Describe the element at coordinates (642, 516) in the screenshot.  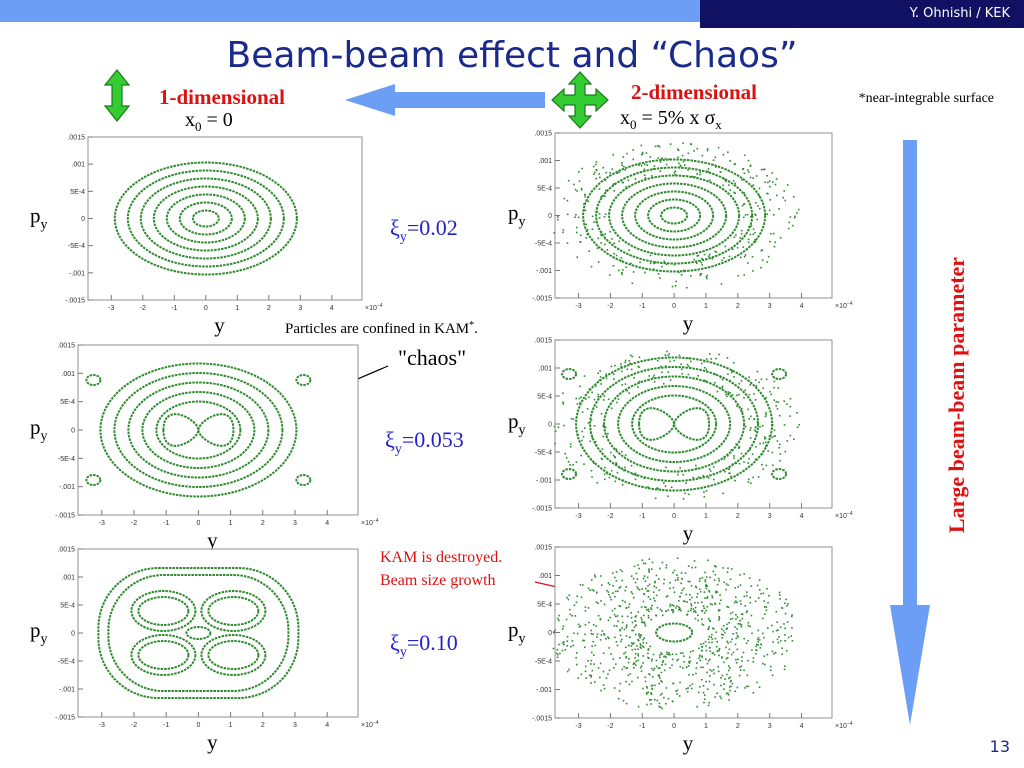
I see `x-tick-label: -1` at that location.